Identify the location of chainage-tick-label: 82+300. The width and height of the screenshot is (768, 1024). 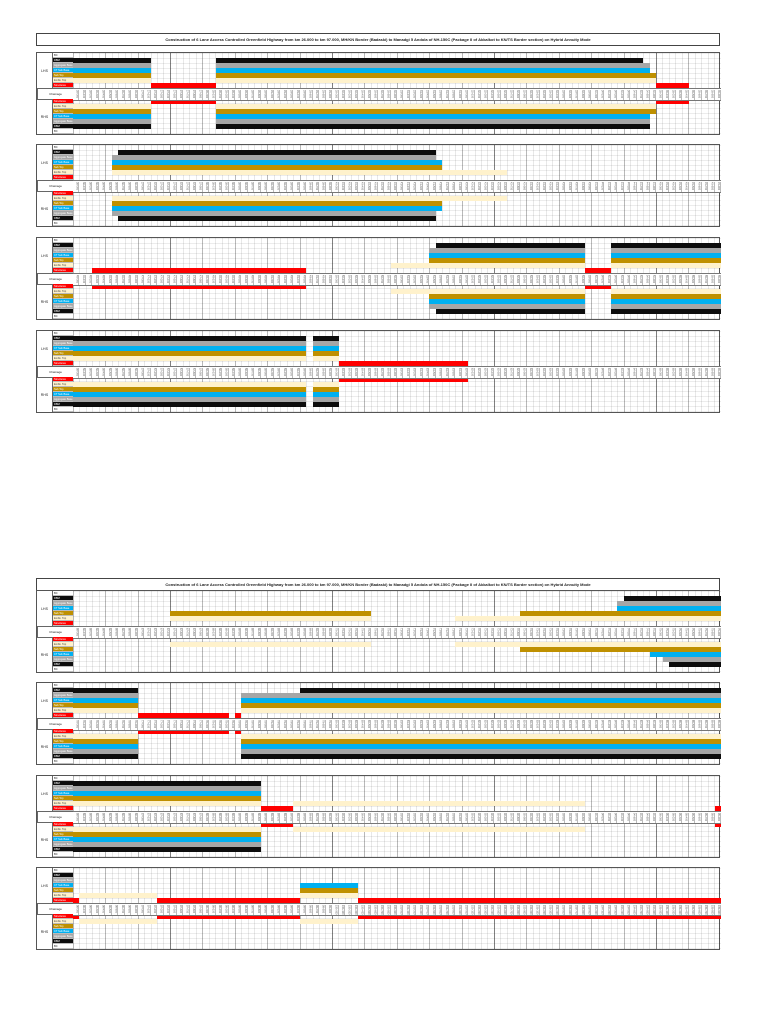
(484, 724).